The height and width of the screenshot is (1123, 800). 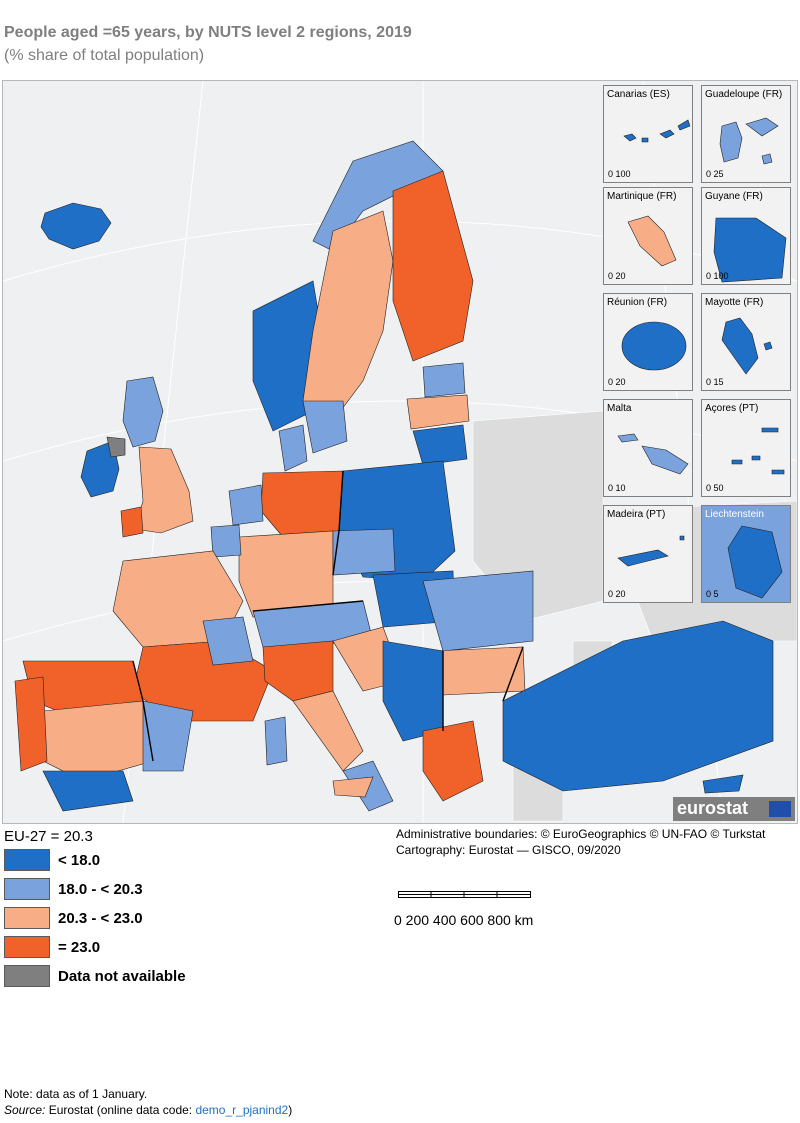 I want to click on eurostat-logo: eurostat, so click(x=734, y=809).